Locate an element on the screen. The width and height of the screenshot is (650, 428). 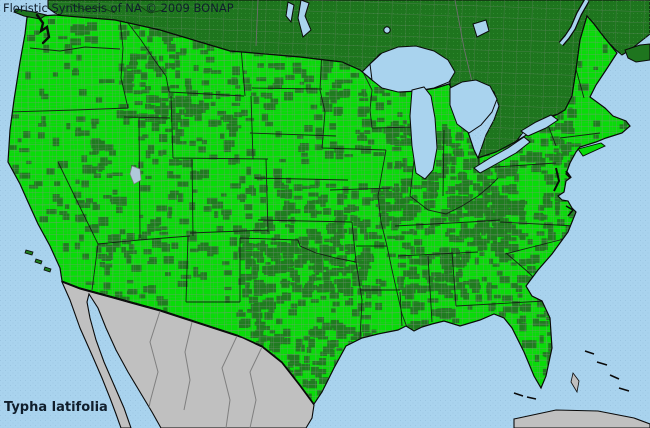
lake-of-the-woods is located at coordinates (387, 30).